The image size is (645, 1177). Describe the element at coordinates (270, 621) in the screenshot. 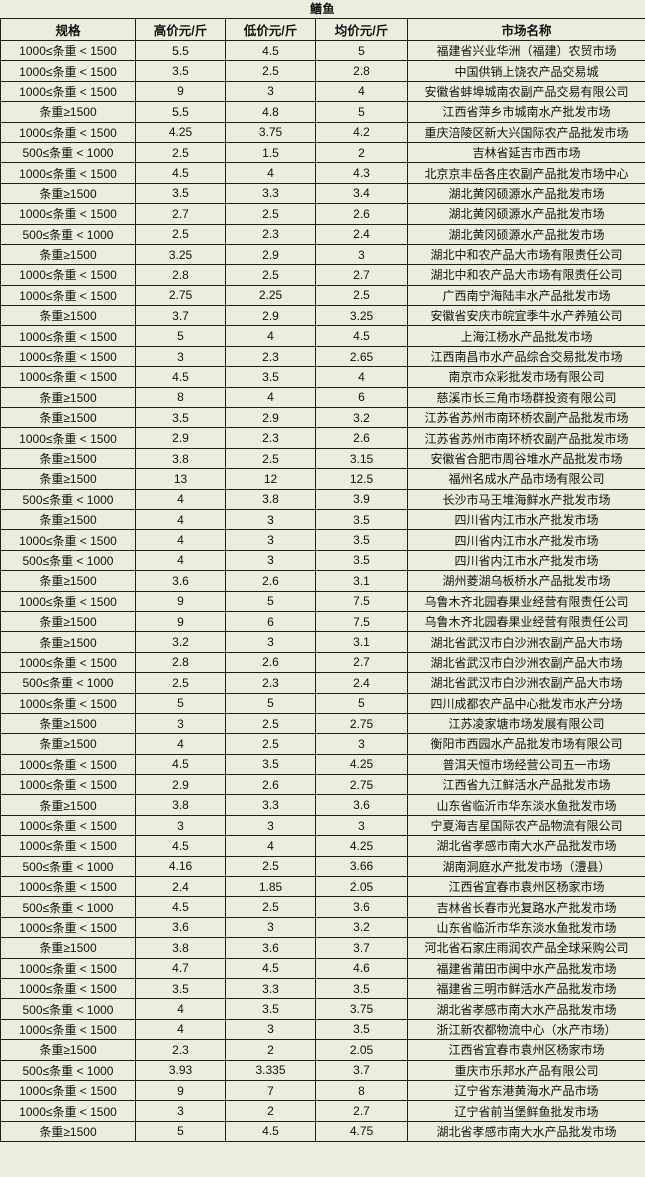

I see `cell-low: 6` at that location.